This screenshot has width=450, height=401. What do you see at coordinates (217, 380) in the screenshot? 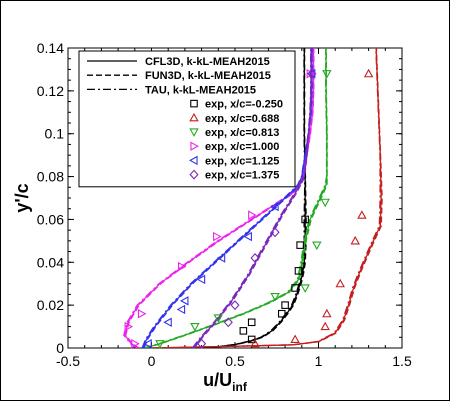
I see `x-axis-title-main: u/U` at bounding box center [217, 380].